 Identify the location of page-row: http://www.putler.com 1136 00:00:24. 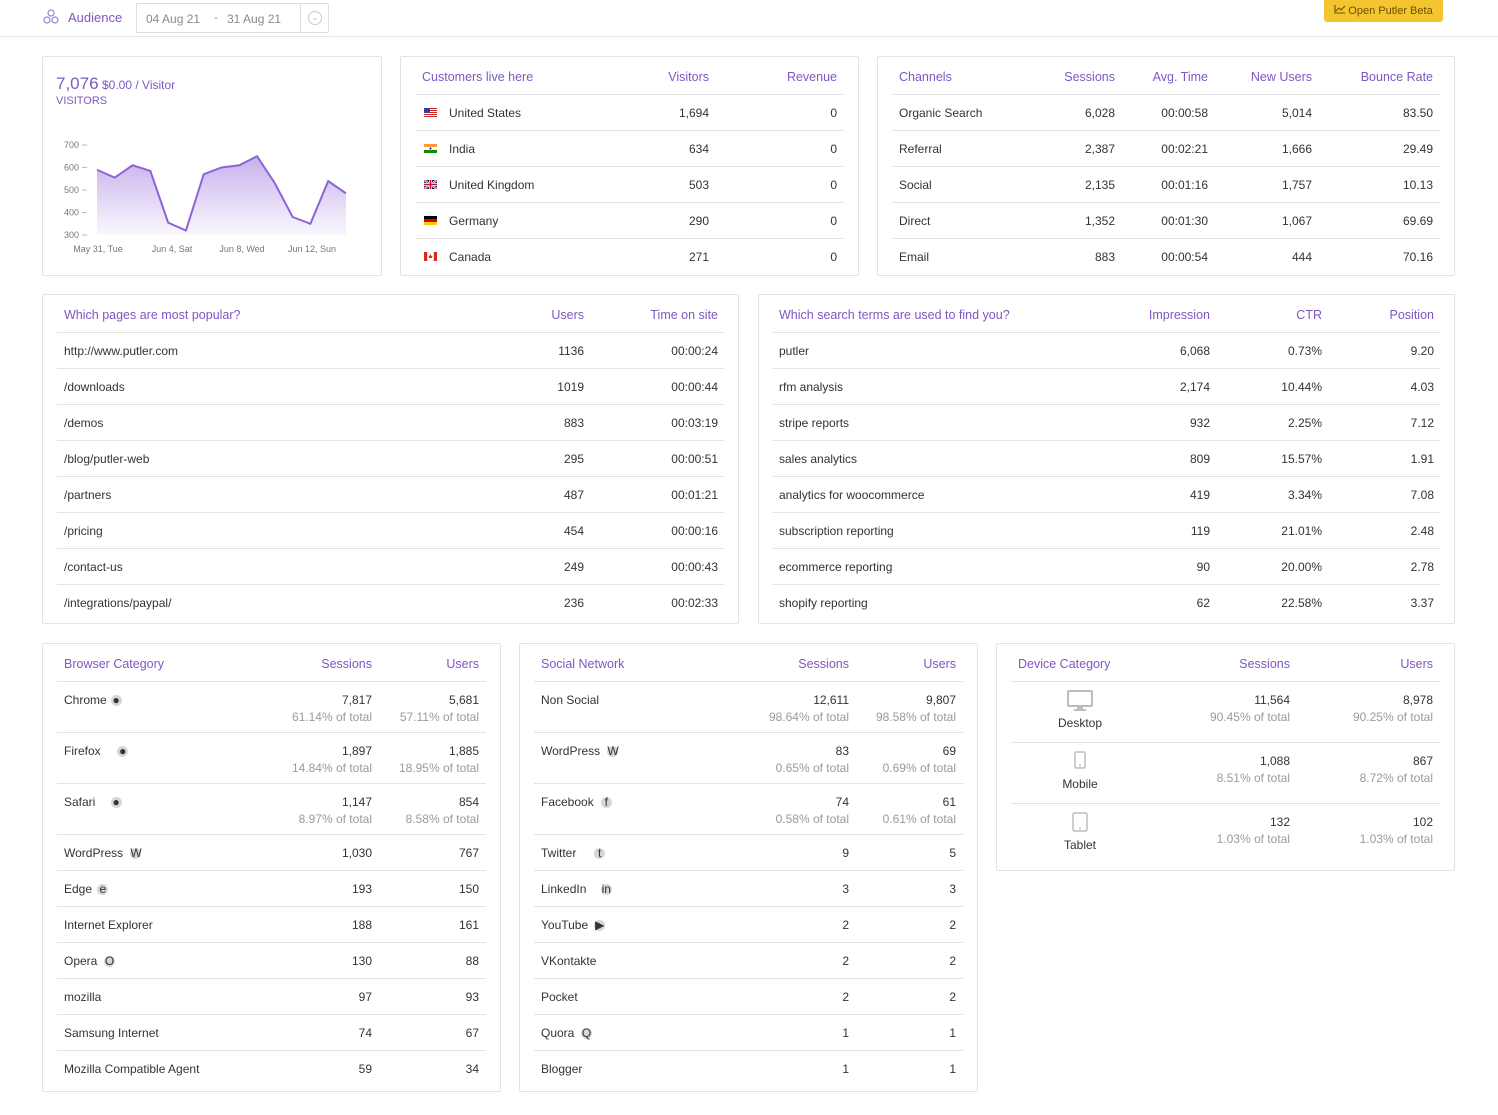
(390, 351).